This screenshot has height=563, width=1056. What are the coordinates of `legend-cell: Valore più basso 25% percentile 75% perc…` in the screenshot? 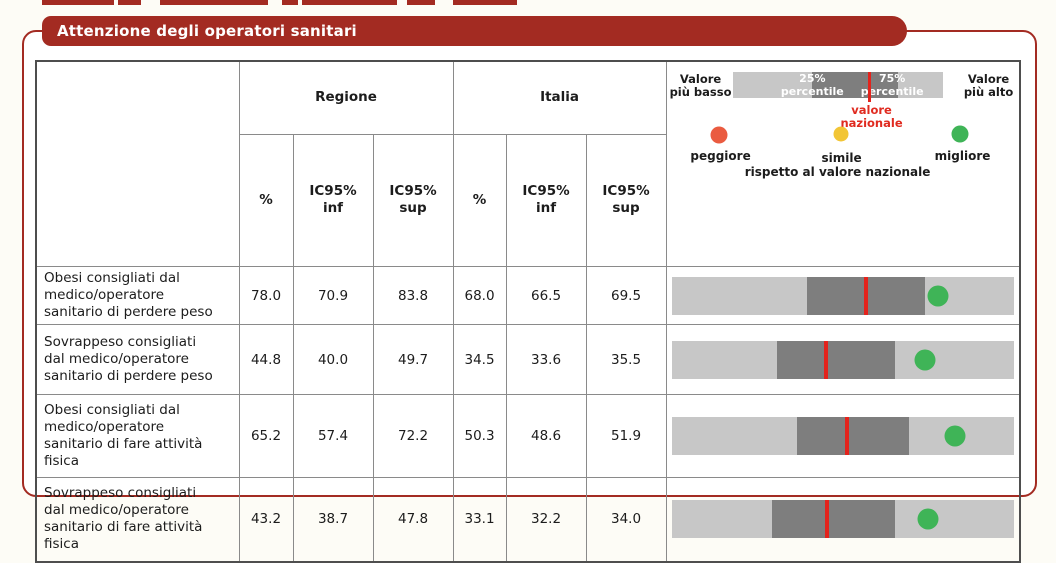 It's located at (843, 163).